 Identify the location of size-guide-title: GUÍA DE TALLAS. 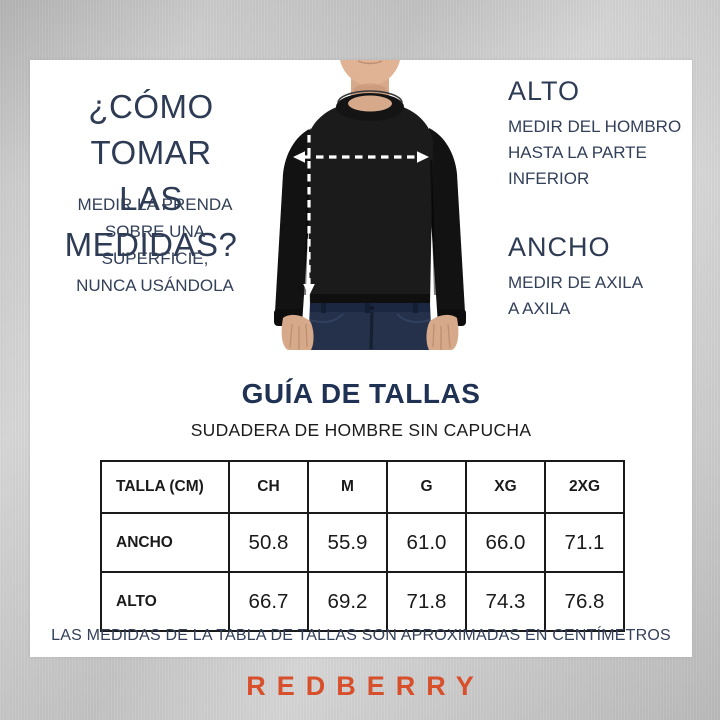
(361, 393).